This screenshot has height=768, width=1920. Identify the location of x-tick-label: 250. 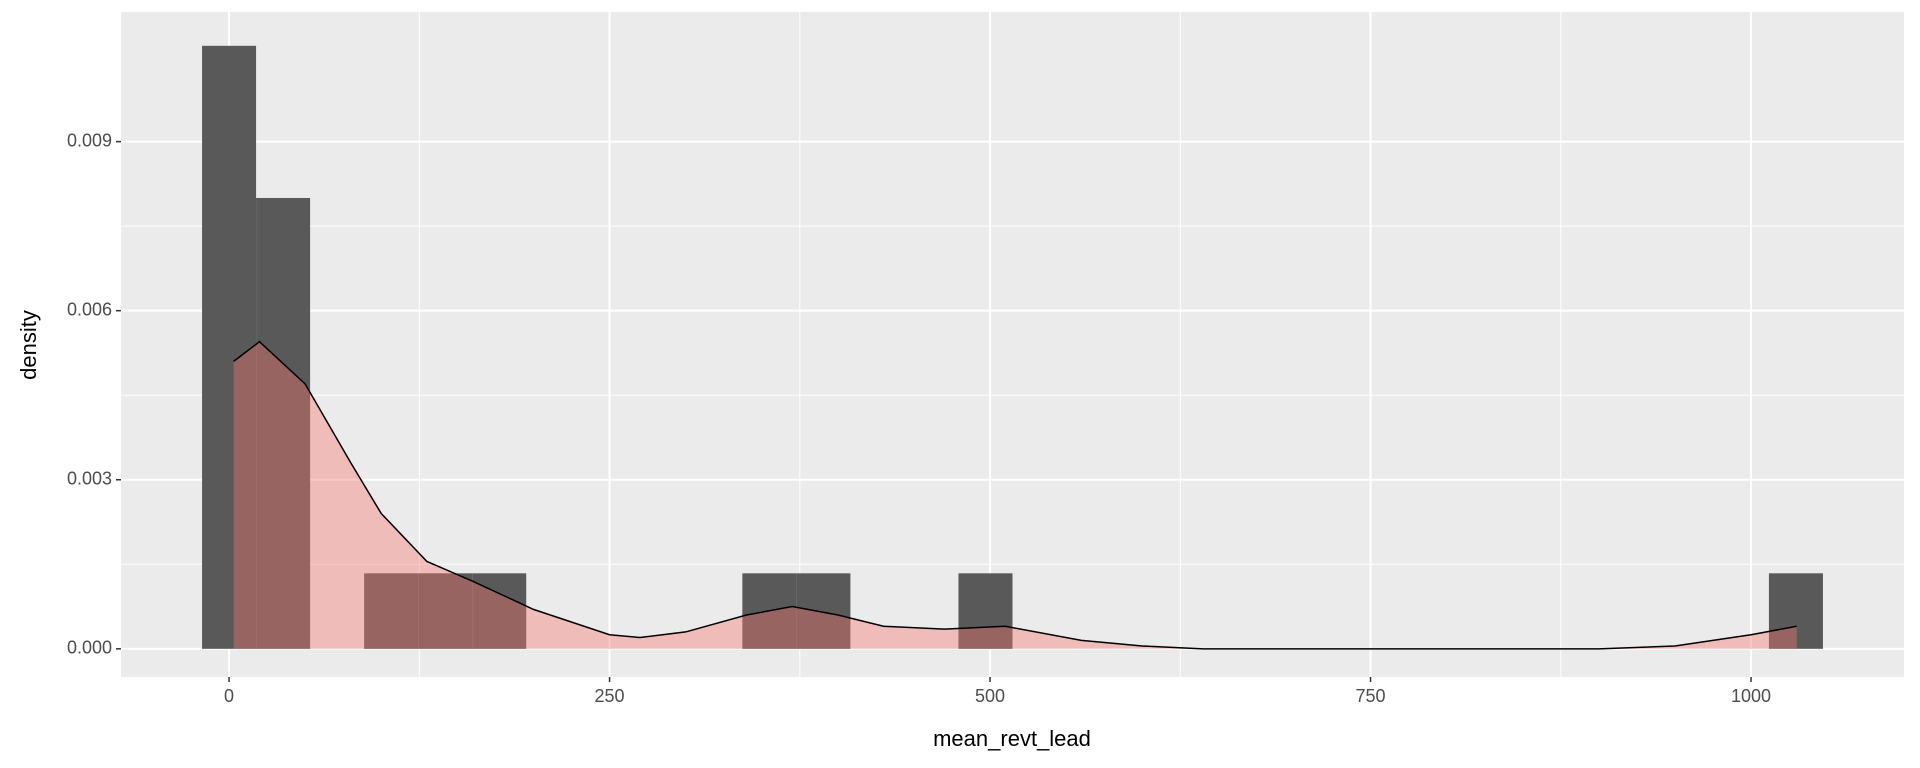
(610, 696).